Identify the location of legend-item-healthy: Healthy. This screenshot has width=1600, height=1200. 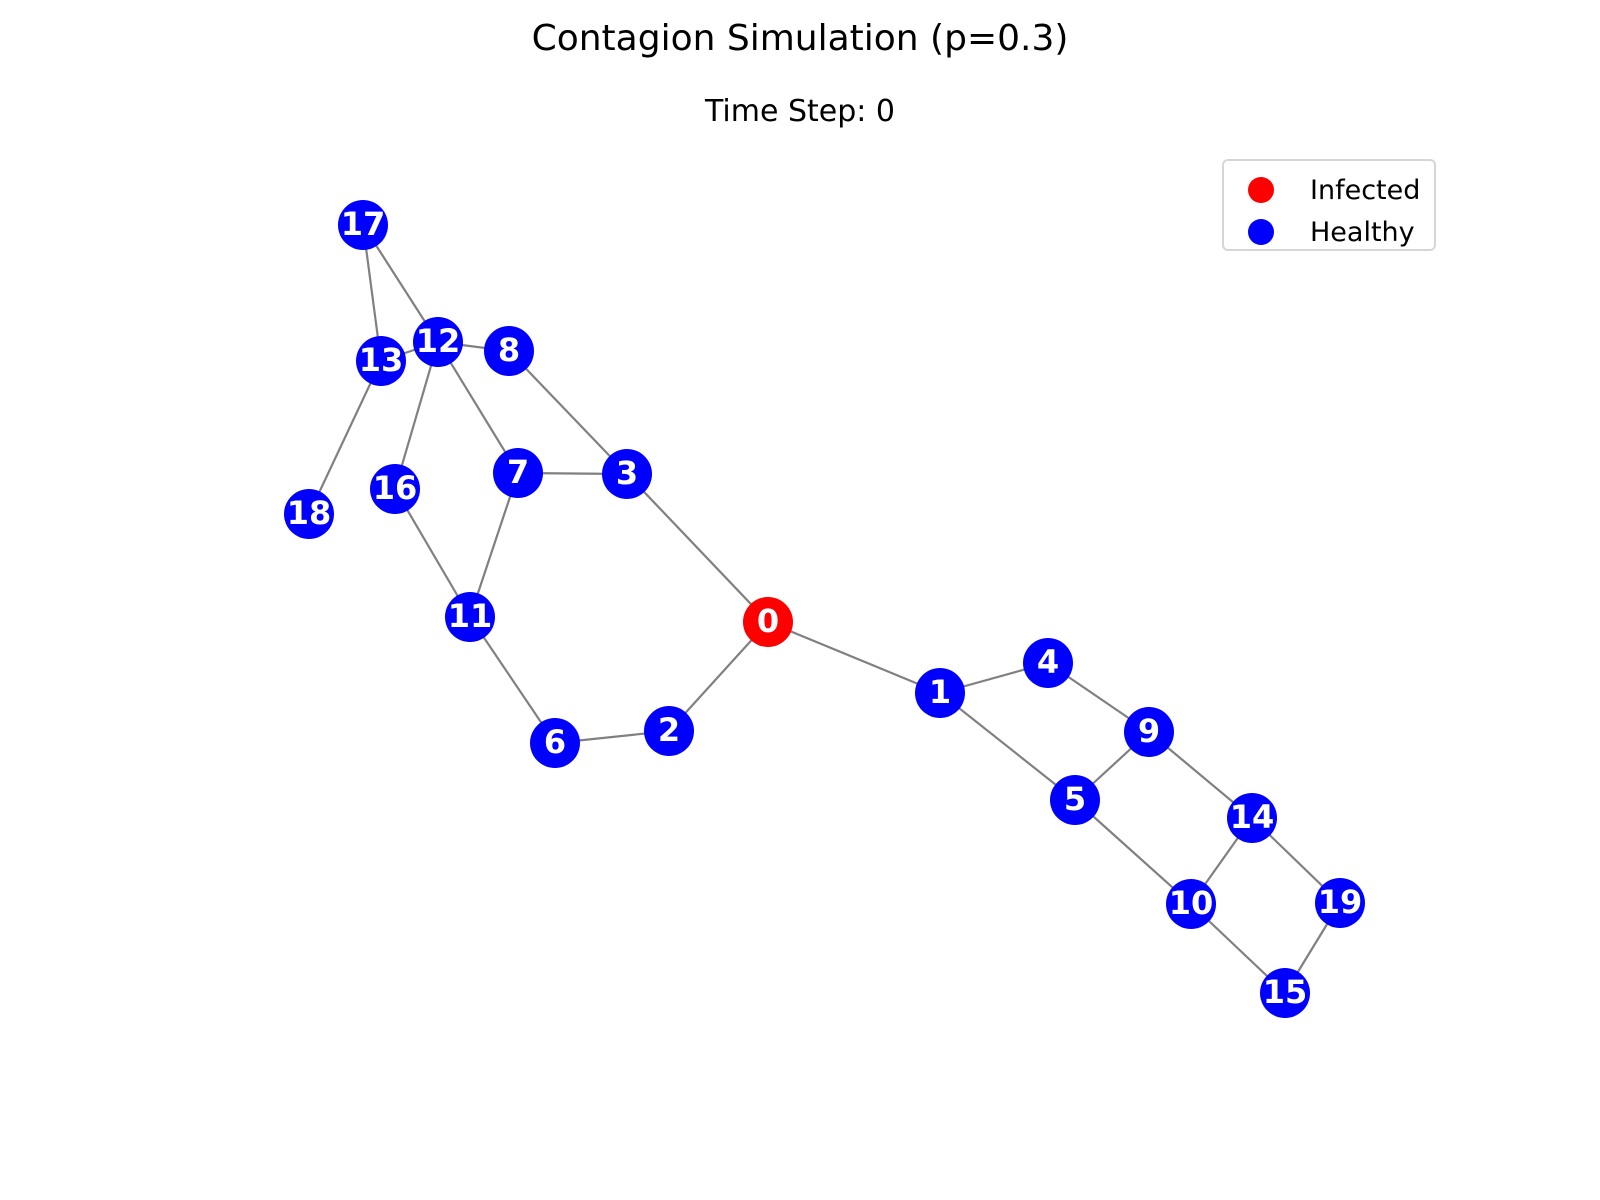
(1331, 232).